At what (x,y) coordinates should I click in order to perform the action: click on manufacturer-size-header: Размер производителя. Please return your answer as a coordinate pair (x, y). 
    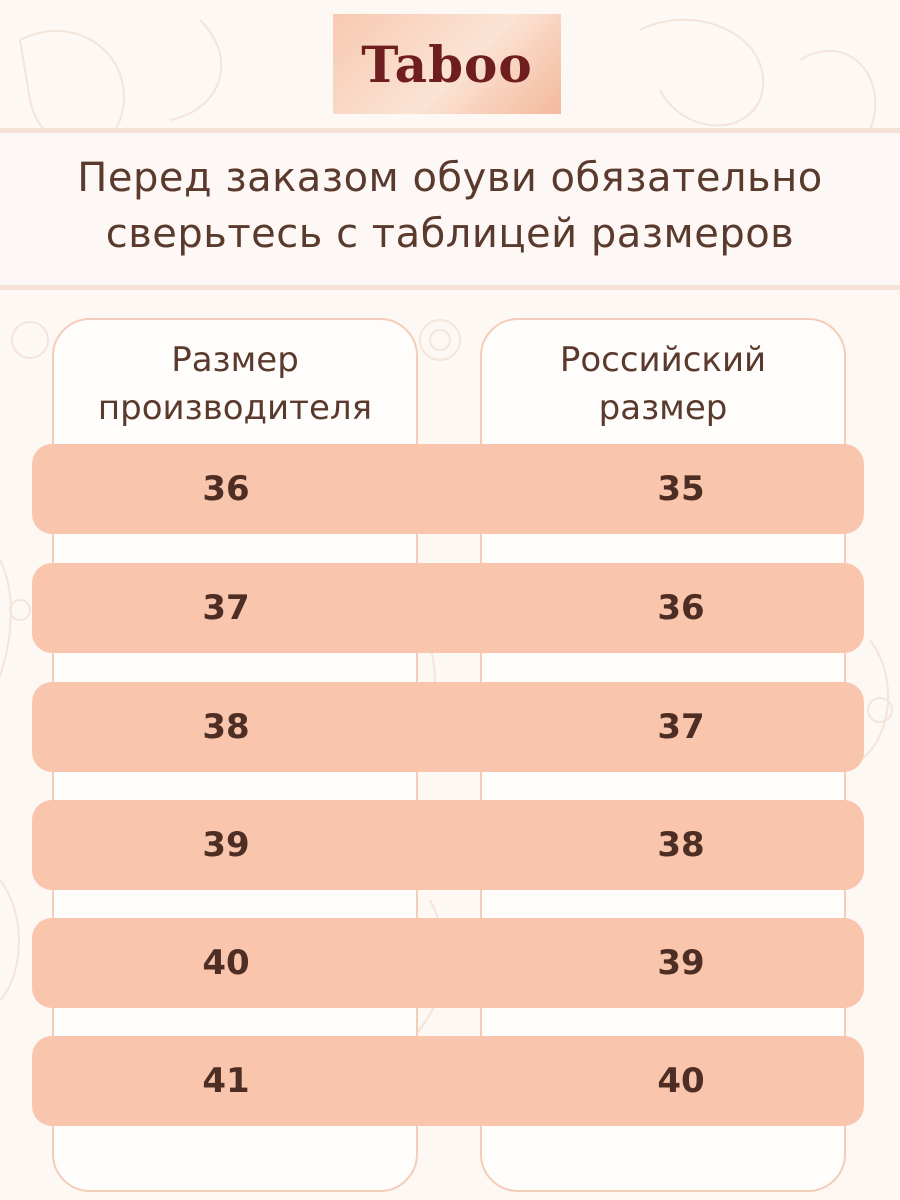
    Looking at the image, I should click on (235, 384).